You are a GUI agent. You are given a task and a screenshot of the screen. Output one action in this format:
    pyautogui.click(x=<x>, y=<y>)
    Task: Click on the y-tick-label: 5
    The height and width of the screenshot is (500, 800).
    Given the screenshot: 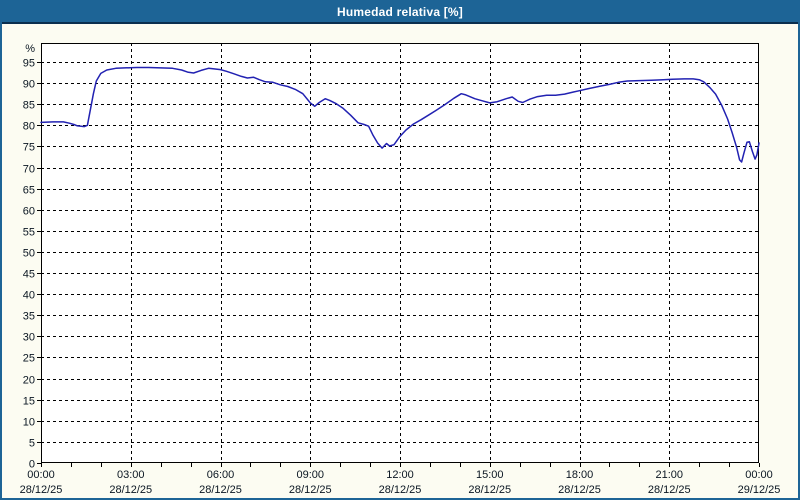 What is the action you would take?
    pyautogui.click(x=32, y=444)
    